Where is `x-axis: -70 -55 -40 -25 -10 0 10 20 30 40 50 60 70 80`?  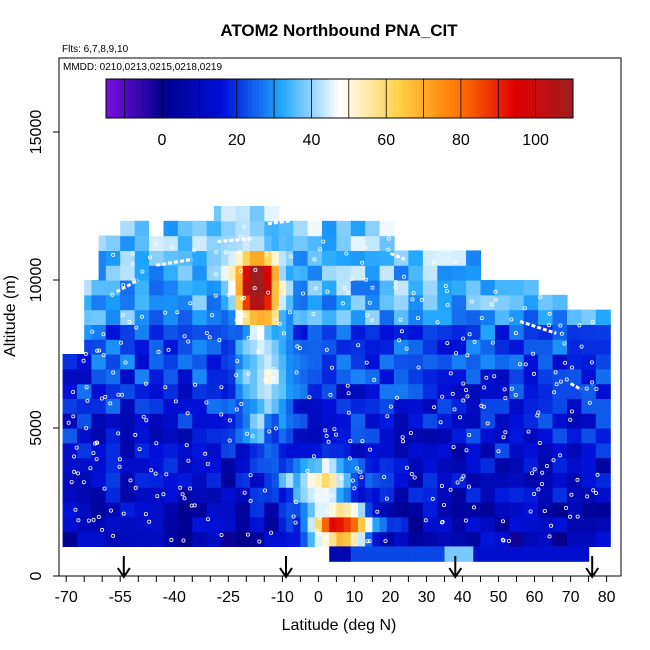
x-axis: -70 -55 -40 -25 -10 0 10 20 30 40 50 60 70 80 is located at coordinates (335, 591).